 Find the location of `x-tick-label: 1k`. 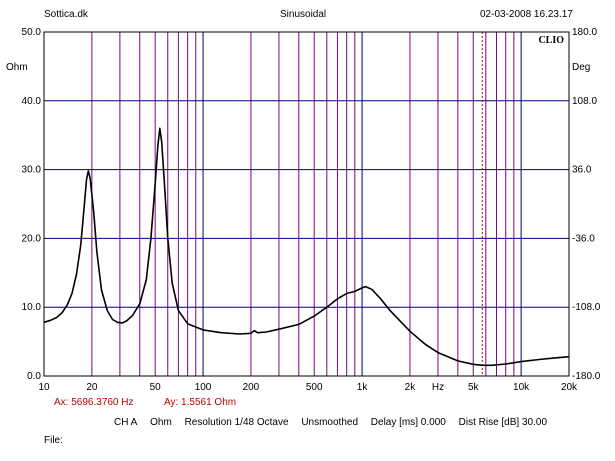

x-tick-label: 1k is located at coordinates (363, 387).